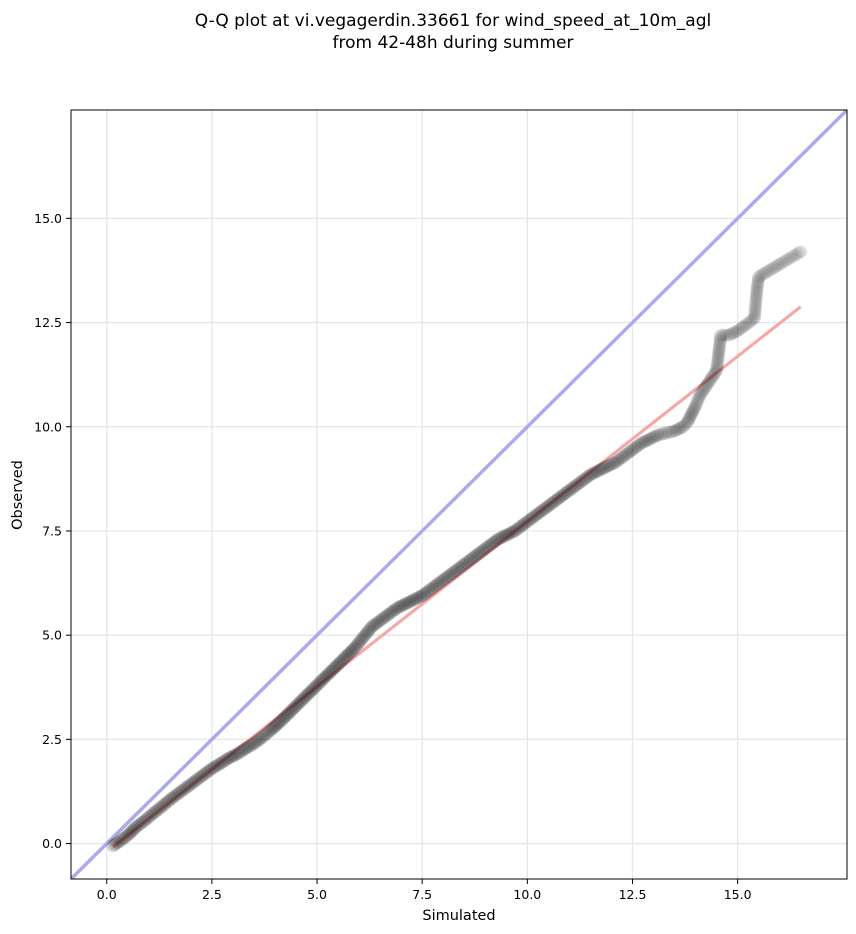 The width and height of the screenshot is (856, 934). Describe the element at coordinates (52, 843) in the screenshot. I see `y-tick-label: 0.0` at that location.